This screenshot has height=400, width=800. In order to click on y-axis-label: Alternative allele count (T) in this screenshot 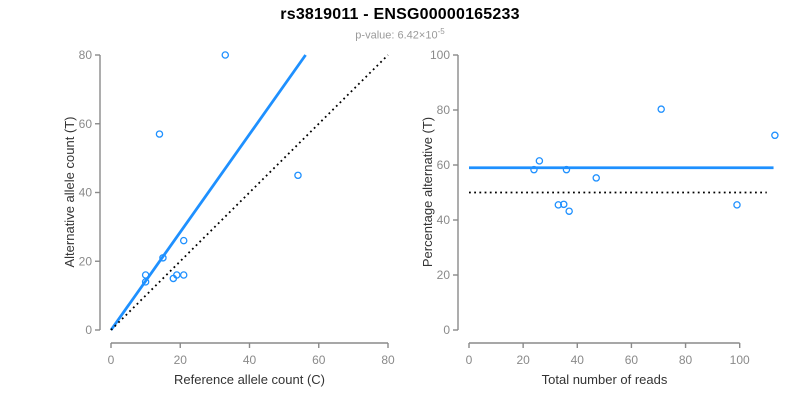, I will do `click(69, 191)`.